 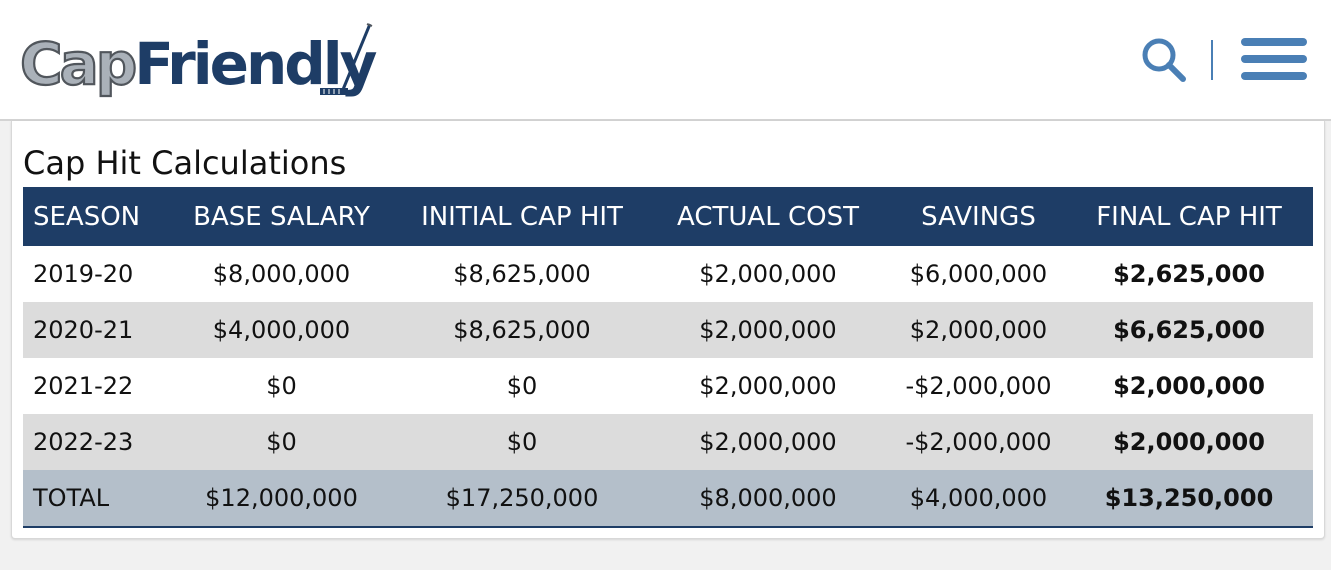 I want to click on logo-graphic: CapFriendly, so click(x=200, y=60).